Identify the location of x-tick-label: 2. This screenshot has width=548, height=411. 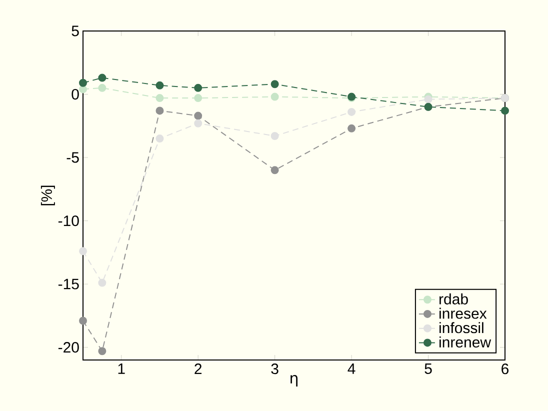
(198, 369).